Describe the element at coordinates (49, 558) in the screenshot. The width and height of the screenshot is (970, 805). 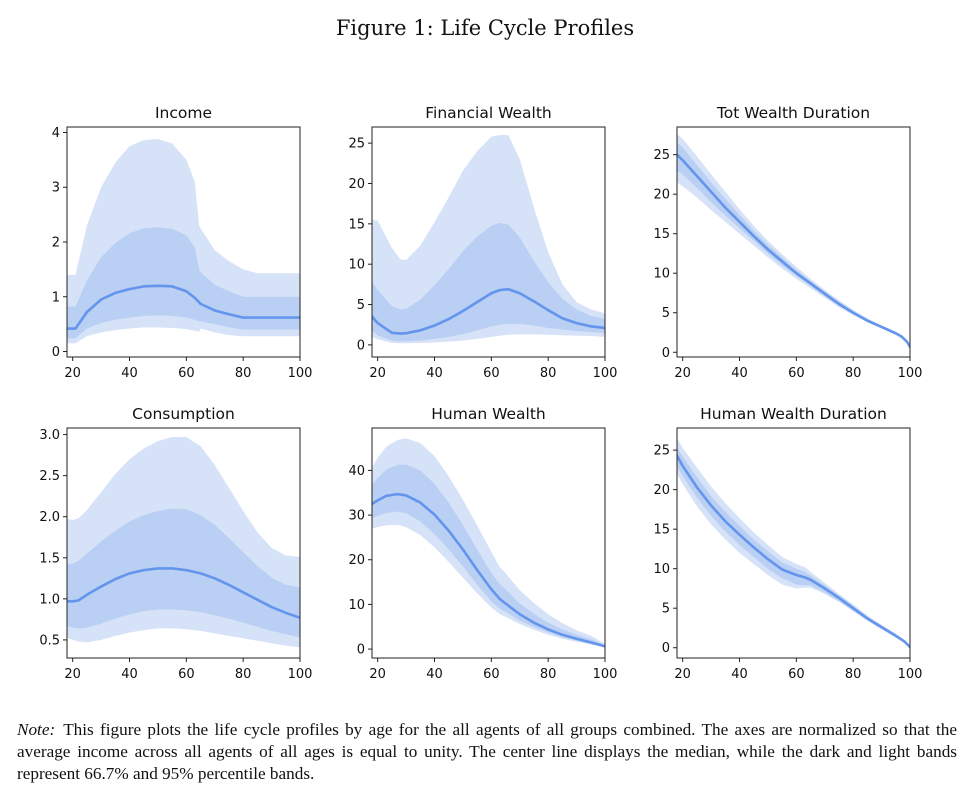
I see `y-tick-label: 1.5` at that location.